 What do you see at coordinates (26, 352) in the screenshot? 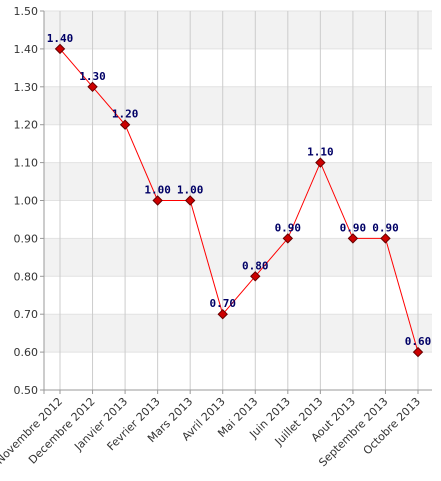
I see `y-tick-label: 0.60` at bounding box center [26, 352].